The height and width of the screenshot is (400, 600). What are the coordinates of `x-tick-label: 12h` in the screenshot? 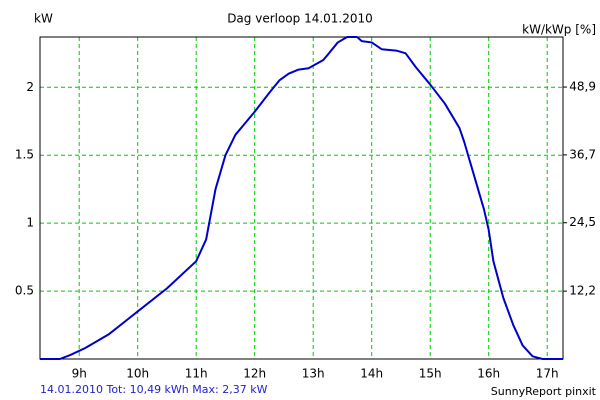 It's located at (254, 374).